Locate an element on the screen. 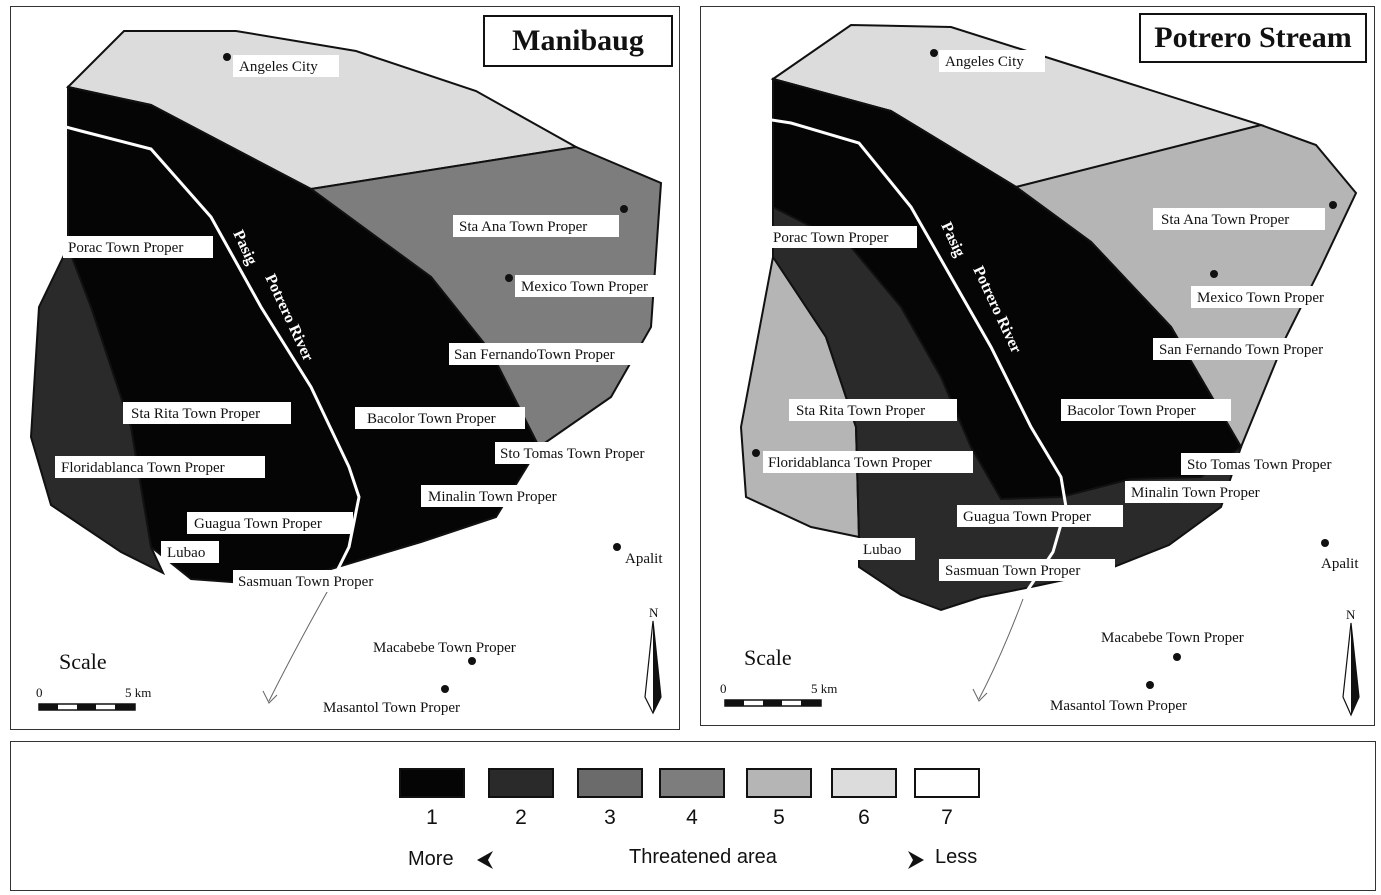  legend-class-label: 3 is located at coordinates (610, 817).